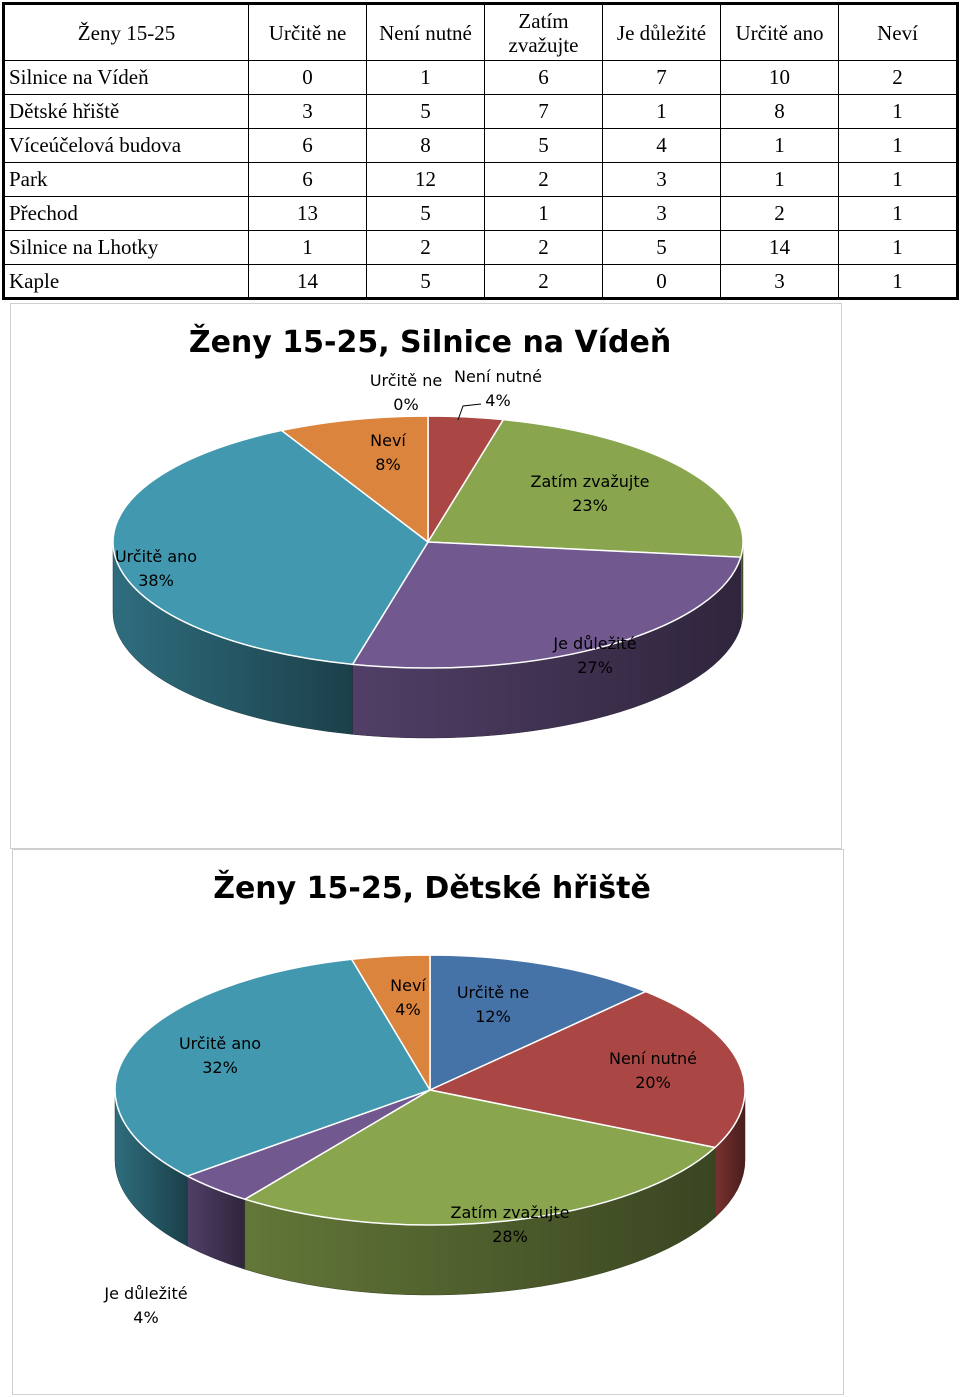 The width and height of the screenshot is (960, 1397). What do you see at coordinates (425, 32) in the screenshot?
I see `column-header: Není nutné` at bounding box center [425, 32].